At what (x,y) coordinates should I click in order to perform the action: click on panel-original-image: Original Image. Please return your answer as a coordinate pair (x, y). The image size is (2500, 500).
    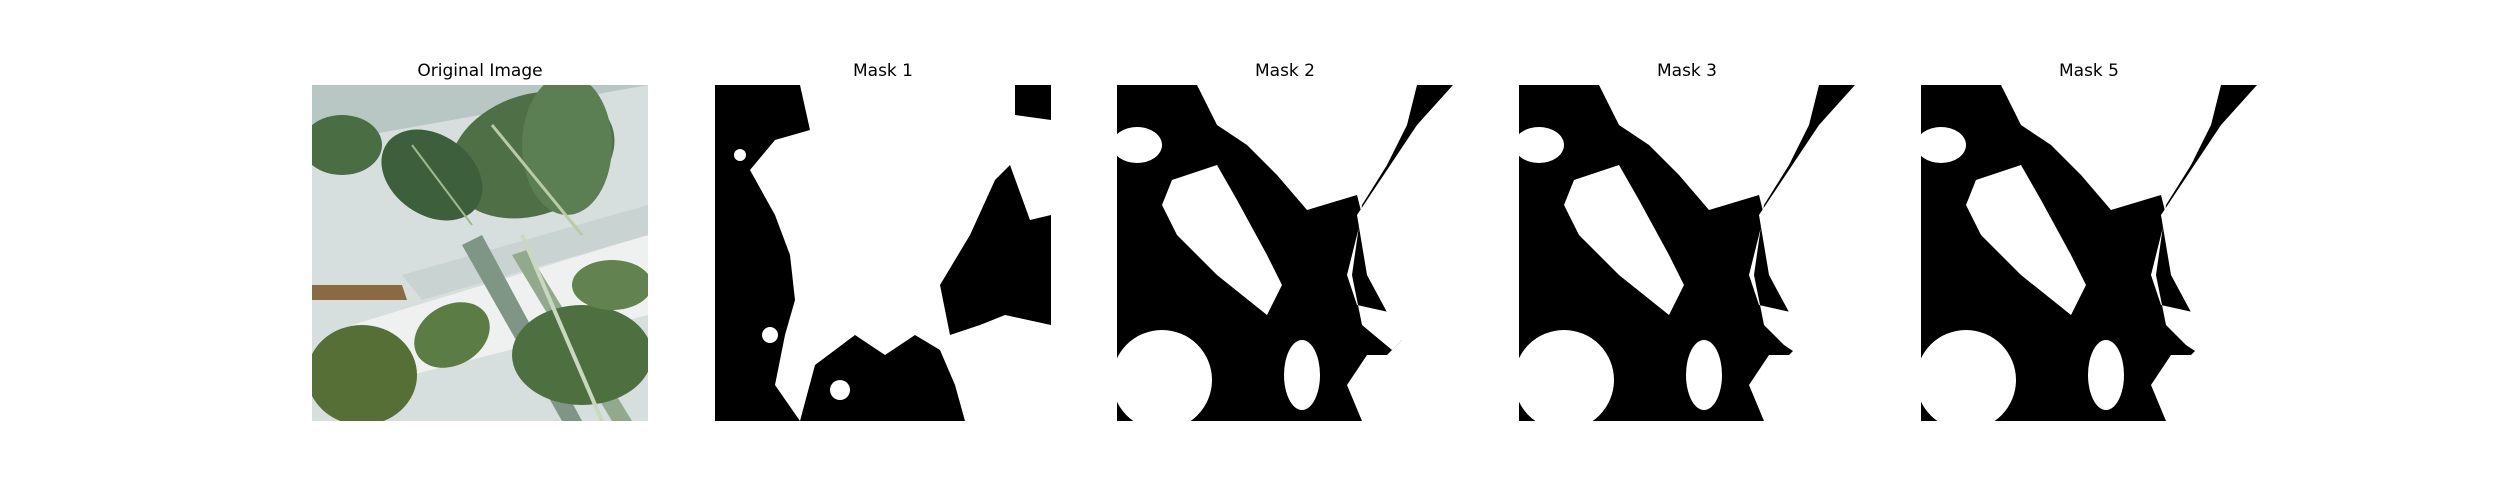
    Looking at the image, I should click on (480, 238).